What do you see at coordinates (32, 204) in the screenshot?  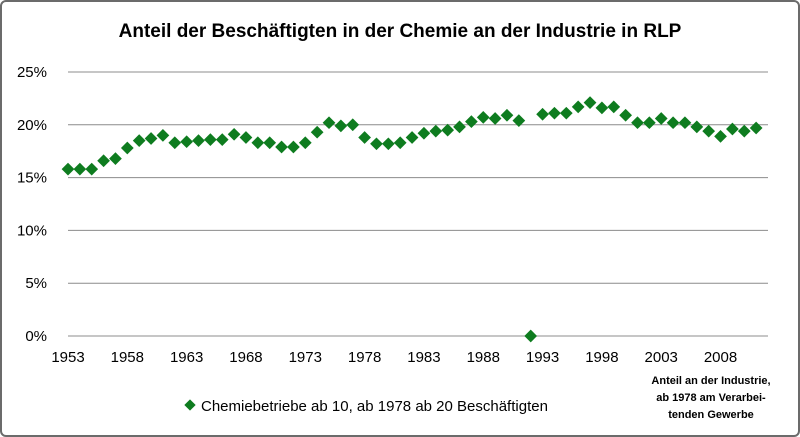 I see `y-axis-ticks: 0% 5% 10% 15% 20% 25%` at bounding box center [32, 204].